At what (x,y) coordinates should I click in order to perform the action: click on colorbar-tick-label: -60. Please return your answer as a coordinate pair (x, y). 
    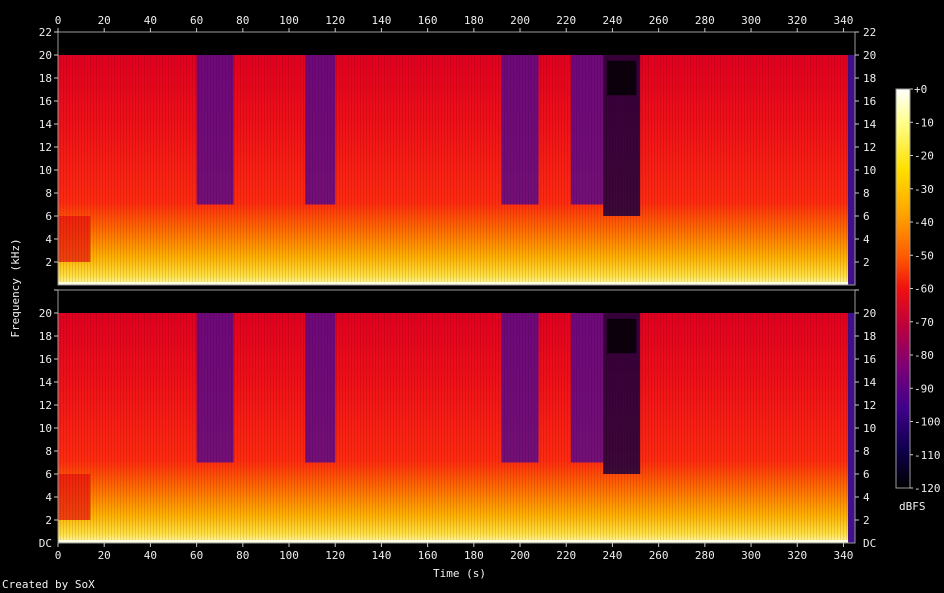
    Looking at the image, I should click on (924, 289).